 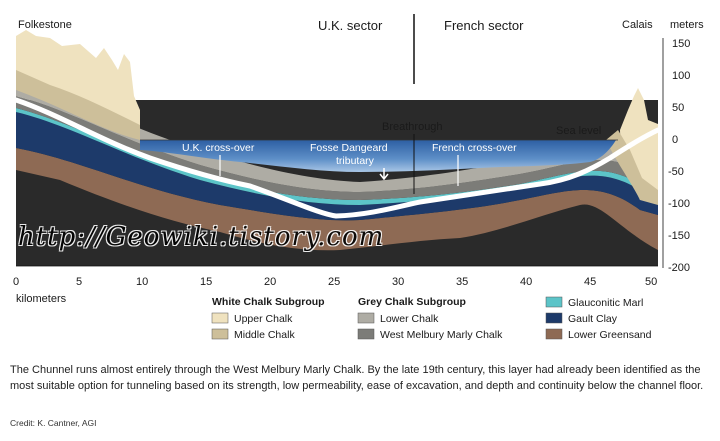 What do you see at coordinates (462, 282) in the screenshot?
I see `x-tick: 35` at bounding box center [462, 282].